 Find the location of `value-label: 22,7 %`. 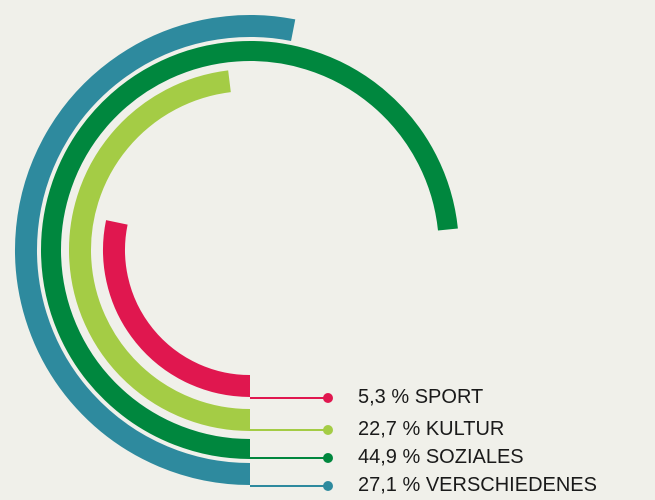

value-label: 22,7 % is located at coordinates (389, 429).